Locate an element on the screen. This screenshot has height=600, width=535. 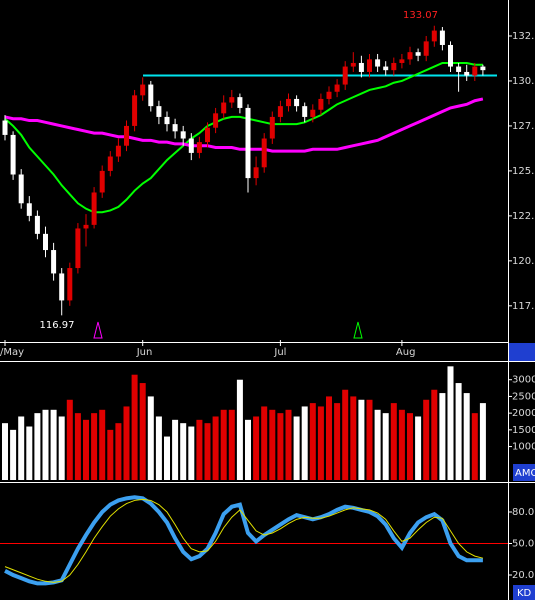
panel-label: KD is located at coordinates (524, 593).